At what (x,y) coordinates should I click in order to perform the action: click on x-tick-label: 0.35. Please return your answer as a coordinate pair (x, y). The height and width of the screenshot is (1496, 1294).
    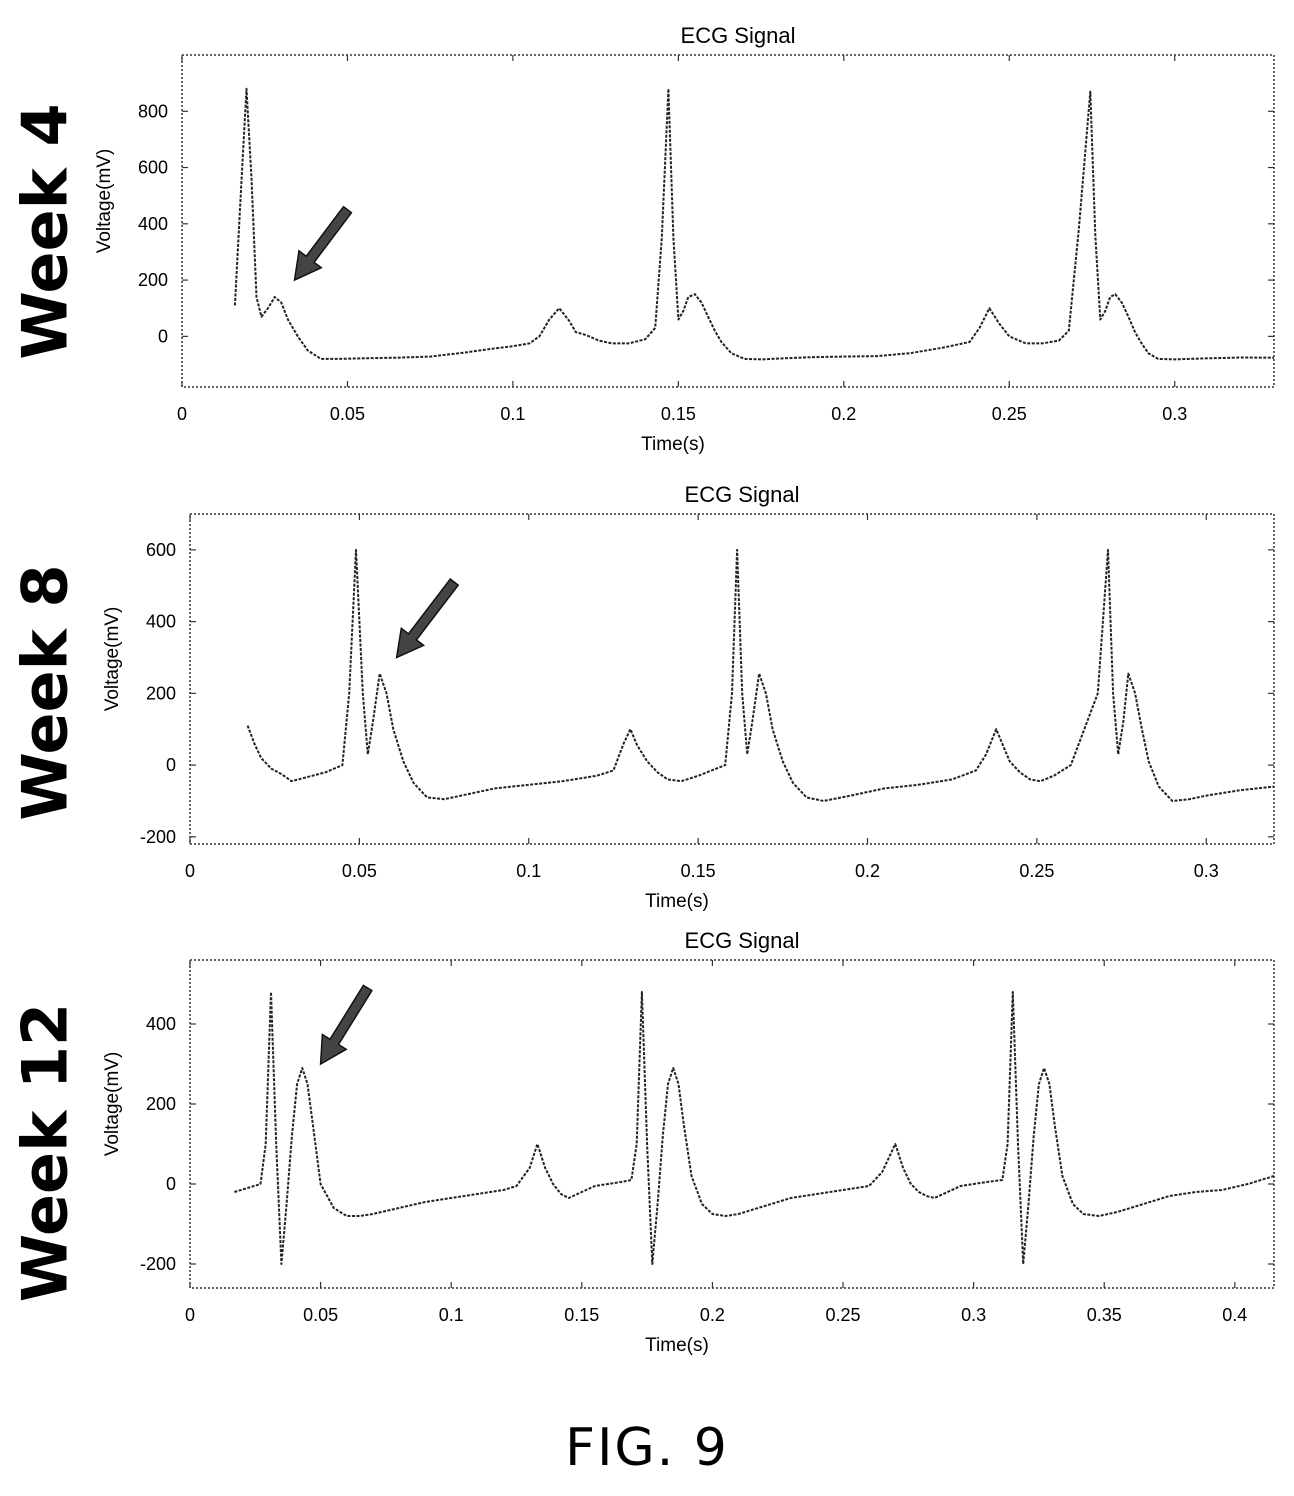
    Looking at the image, I should click on (1104, 1315).